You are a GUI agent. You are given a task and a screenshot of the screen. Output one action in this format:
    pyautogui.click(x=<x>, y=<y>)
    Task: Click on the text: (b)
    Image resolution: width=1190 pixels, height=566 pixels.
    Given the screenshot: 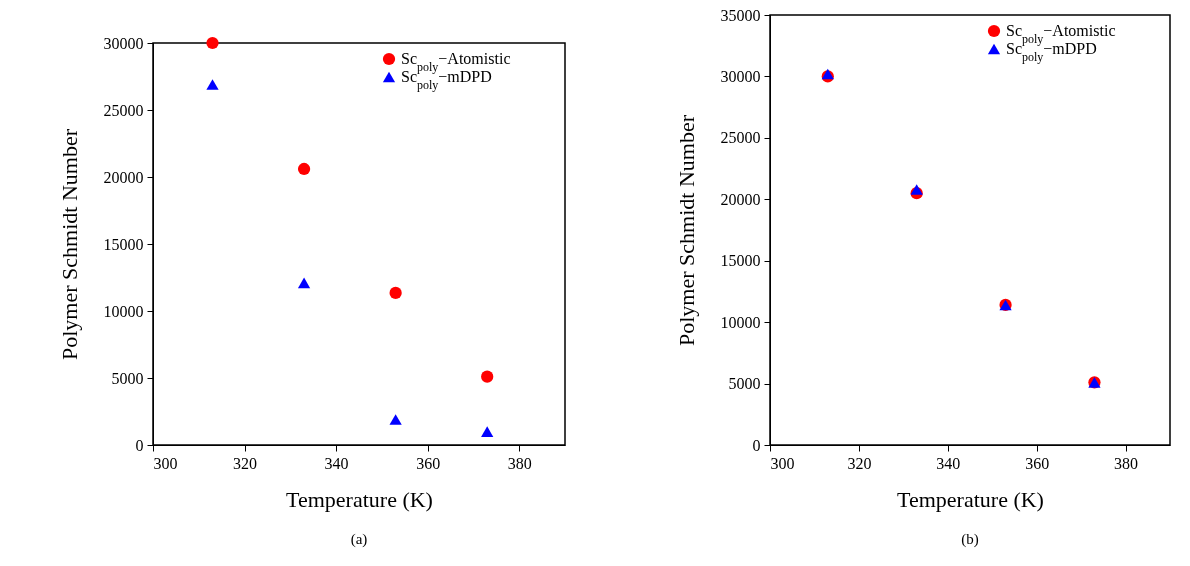 What is the action you would take?
    pyautogui.click(x=970, y=539)
    